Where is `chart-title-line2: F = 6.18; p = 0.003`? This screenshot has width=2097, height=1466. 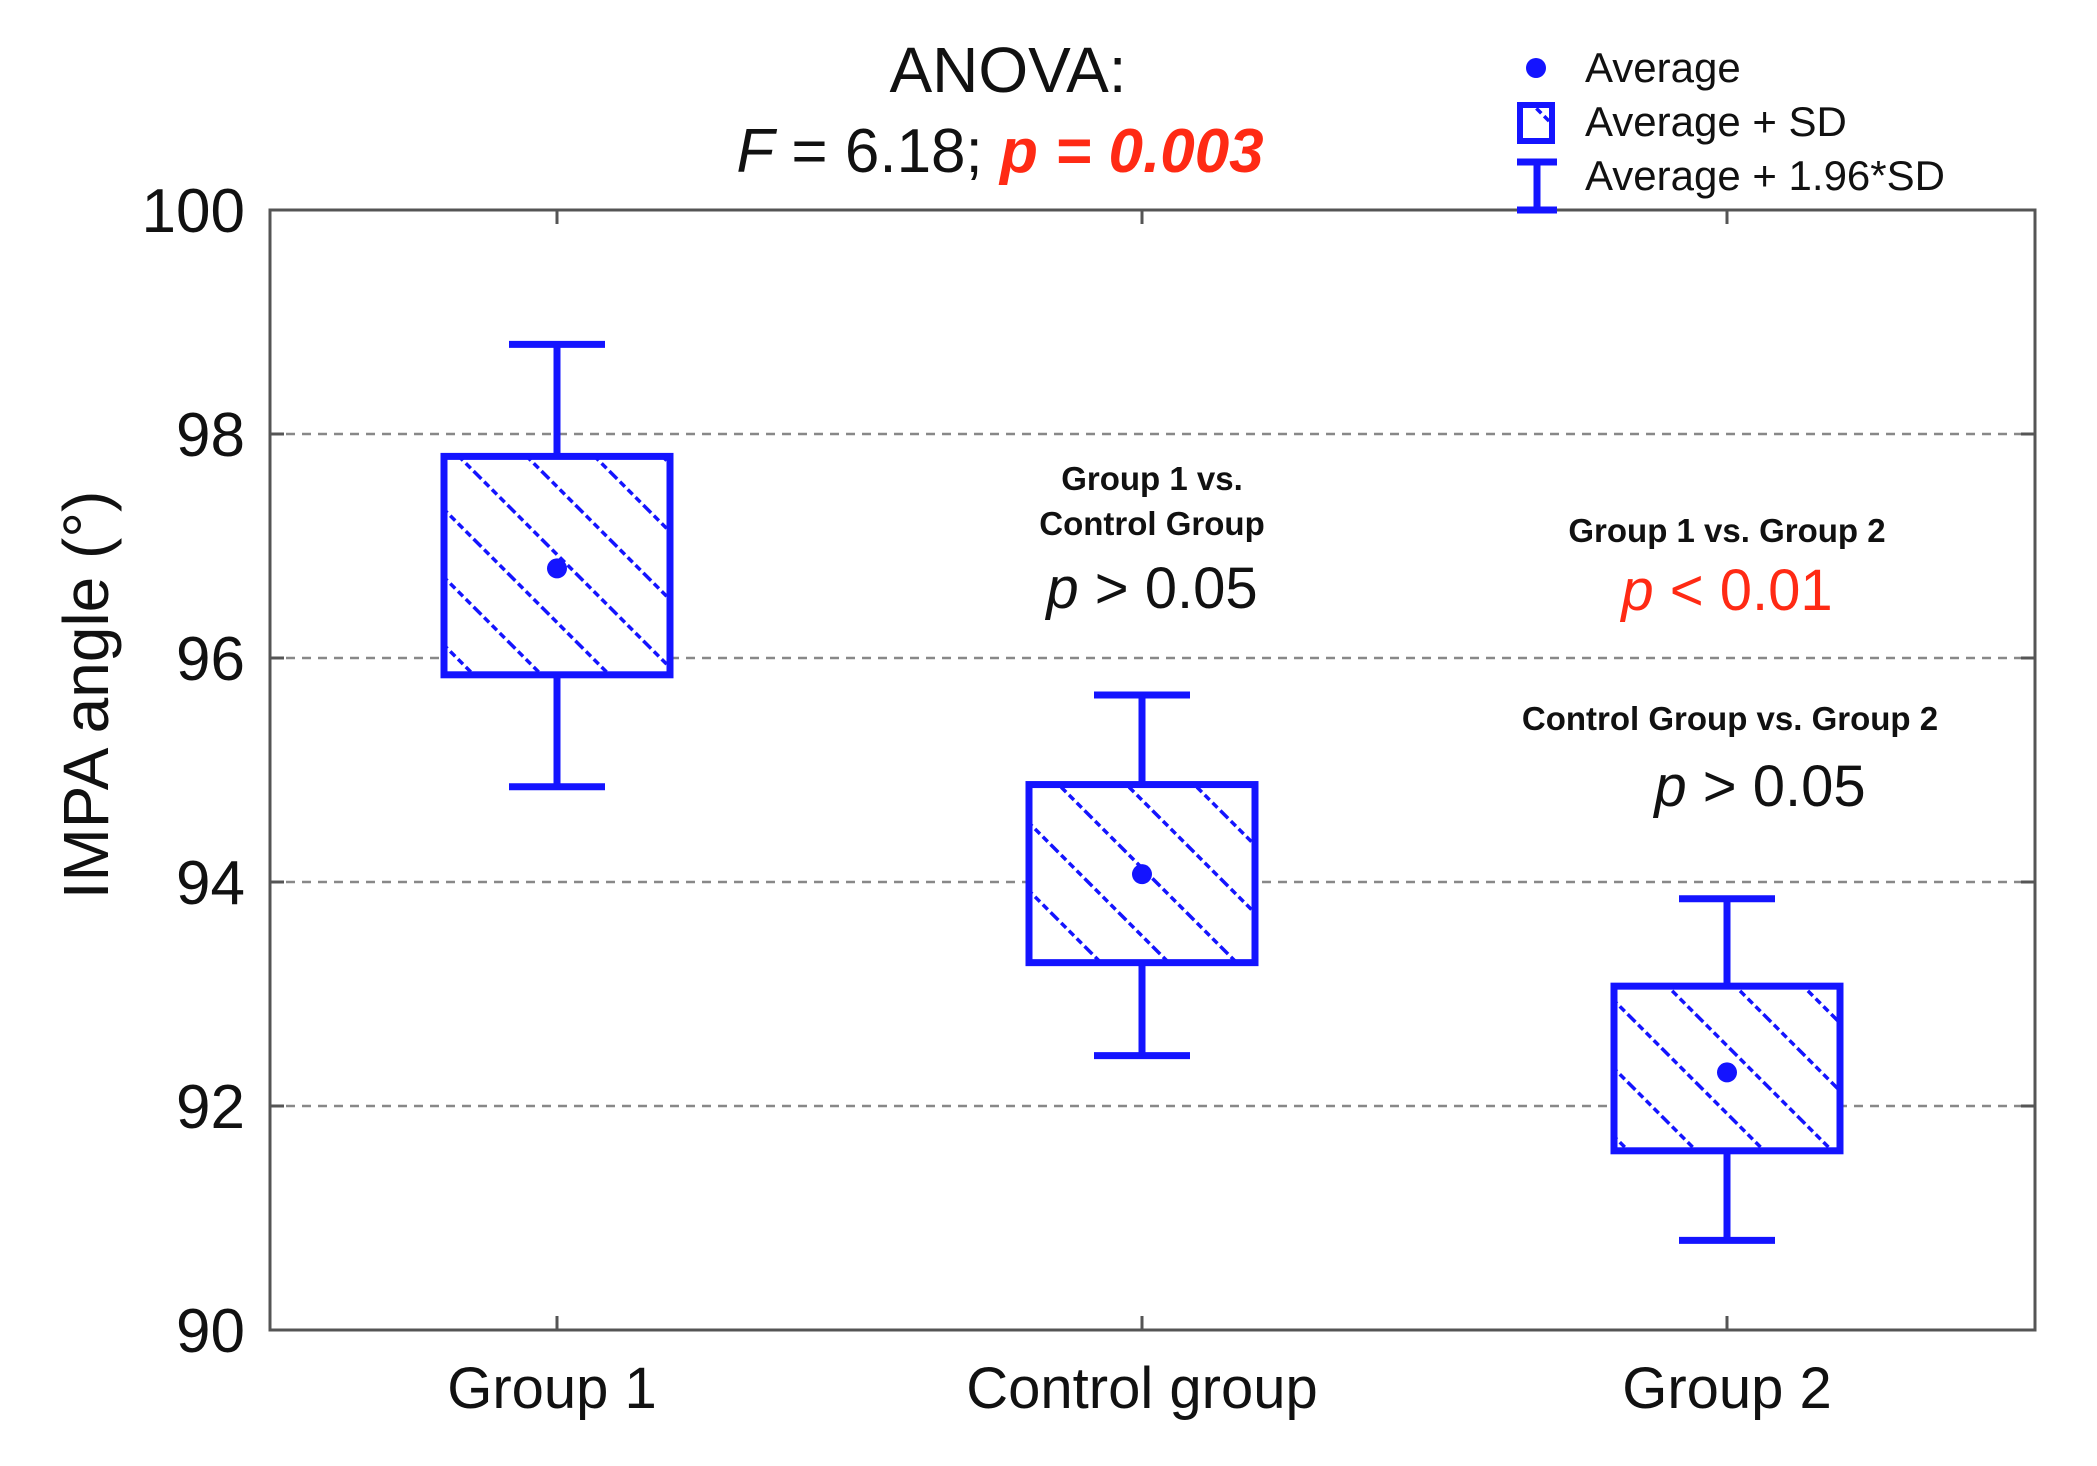
chart-title-line2: F = 6.18; p = 0.003 is located at coordinates (999, 151).